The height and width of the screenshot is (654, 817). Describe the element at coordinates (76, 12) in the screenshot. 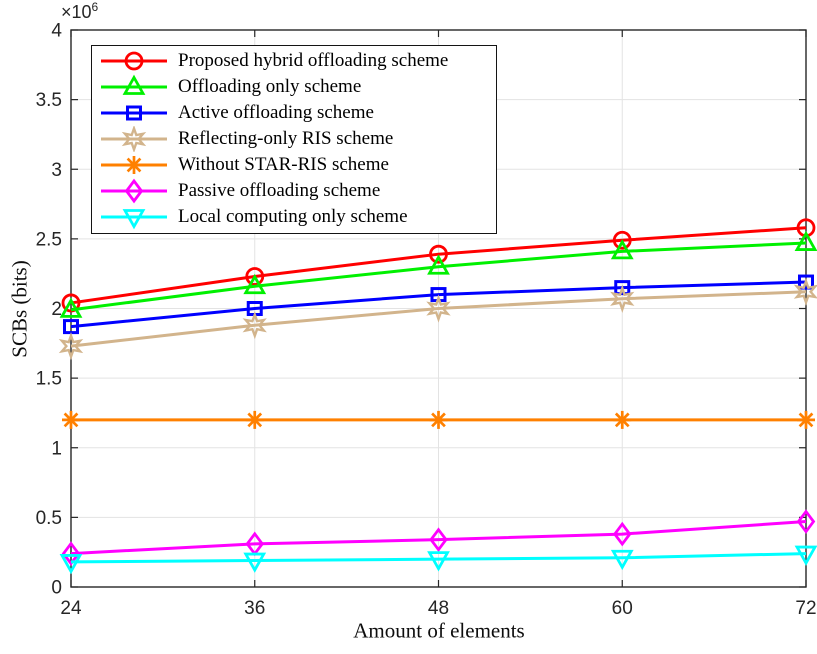

I see `y-axis-multiplier-base: ×10` at that location.